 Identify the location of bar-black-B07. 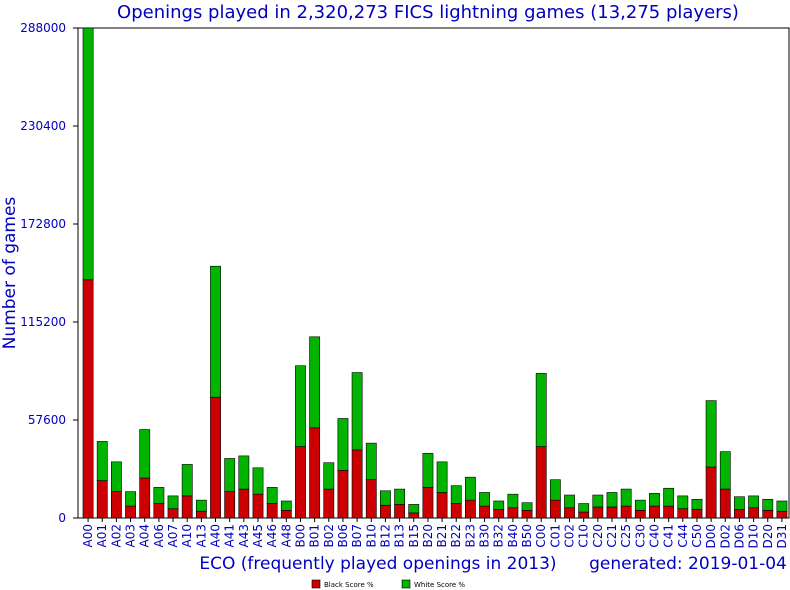
(357, 484).